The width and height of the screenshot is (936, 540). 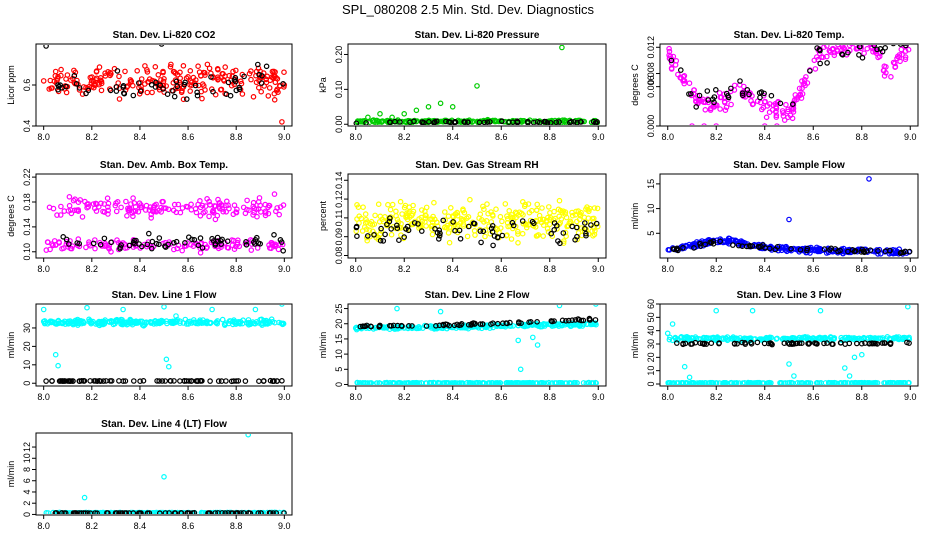 What do you see at coordinates (27, 469) in the screenshot?
I see `y-tick-label: 8` at bounding box center [27, 469].